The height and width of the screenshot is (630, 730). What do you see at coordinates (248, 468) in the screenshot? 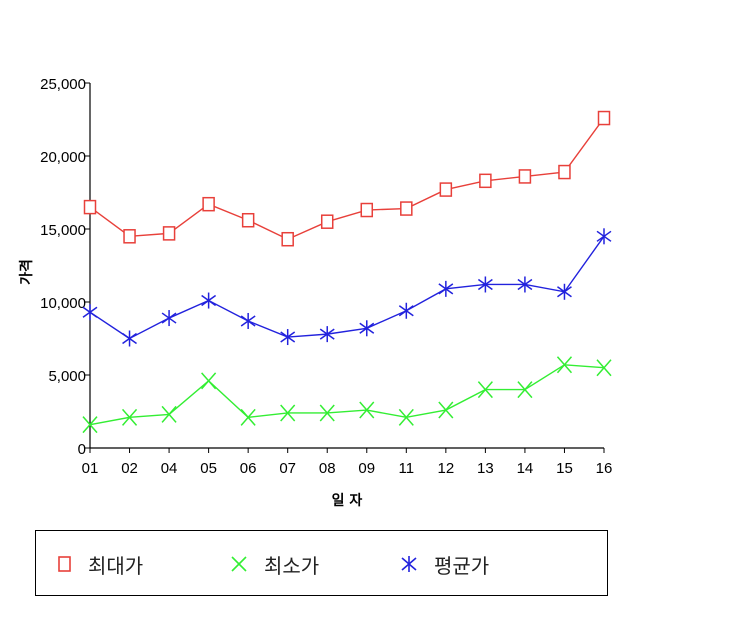
I see `x-tick-label: 06` at bounding box center [248, 468].